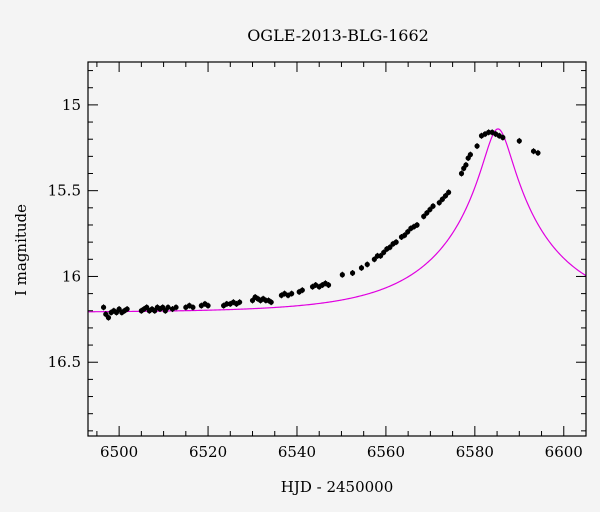  I want to click on chart-title: OGLE-2013-BLG-1662, so click(338, 35).